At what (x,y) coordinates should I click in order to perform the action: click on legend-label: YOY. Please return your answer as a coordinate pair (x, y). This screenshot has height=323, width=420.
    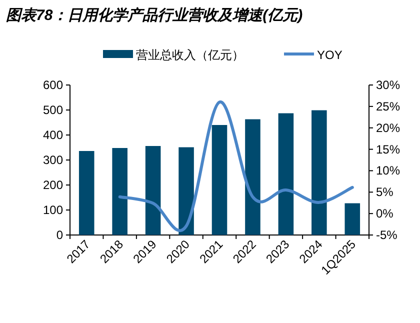
    Looking at the image, I should click on (329, 55).